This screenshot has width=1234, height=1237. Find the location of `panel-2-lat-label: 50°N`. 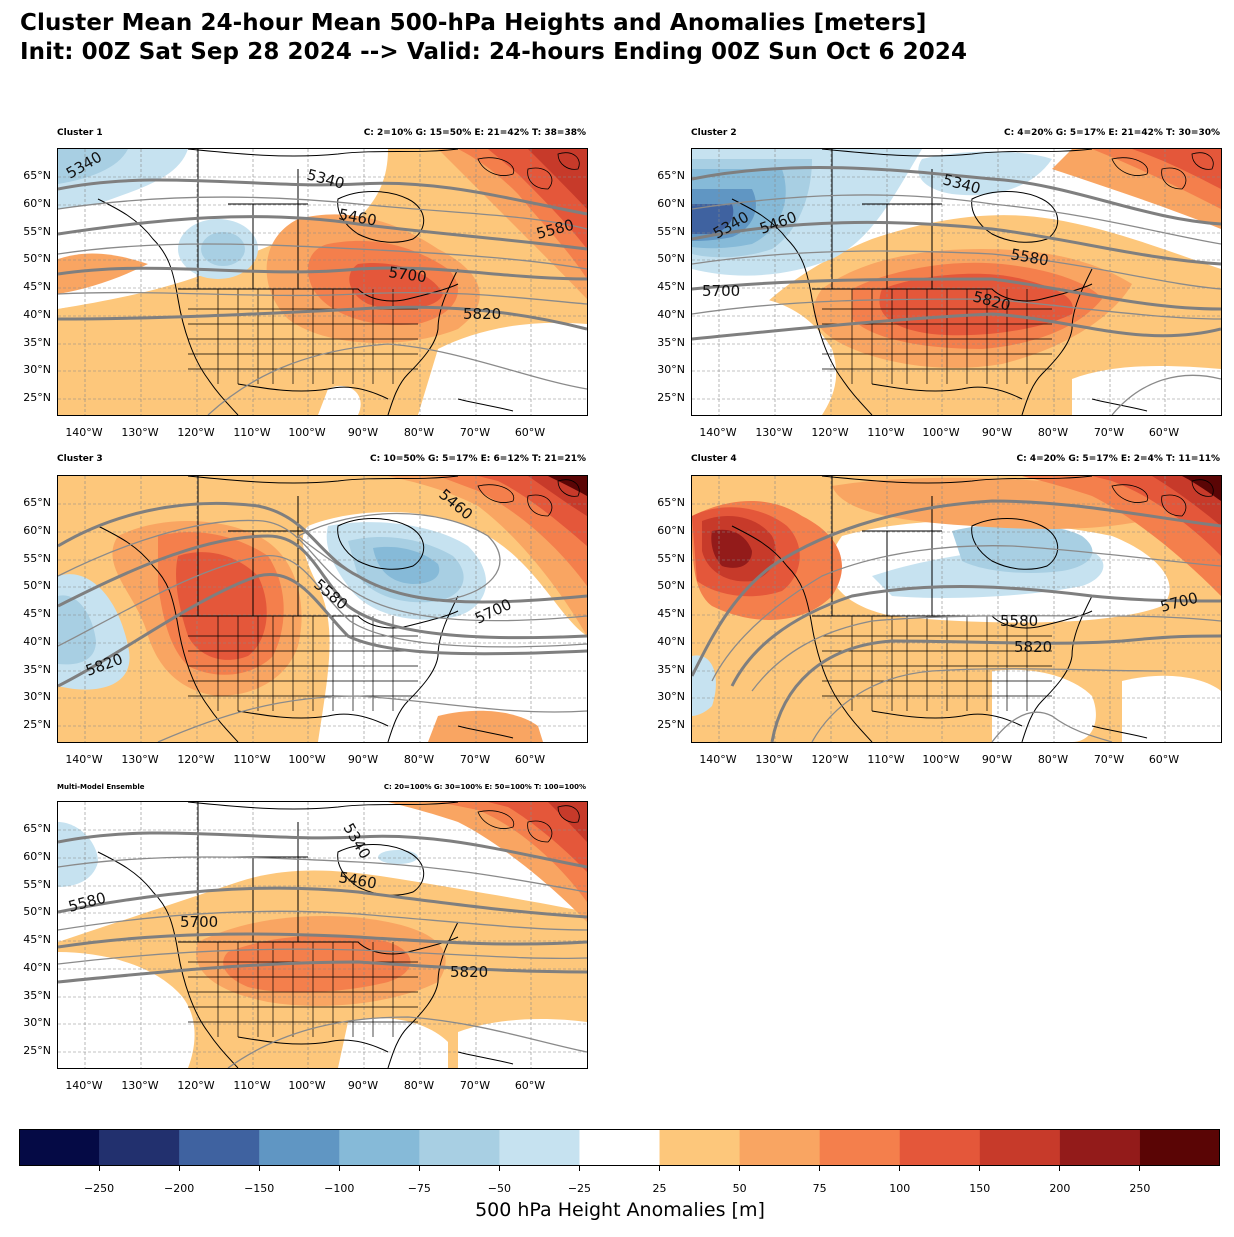

panel-2-lat-label: 50°N is located at coordinates (671, 258).